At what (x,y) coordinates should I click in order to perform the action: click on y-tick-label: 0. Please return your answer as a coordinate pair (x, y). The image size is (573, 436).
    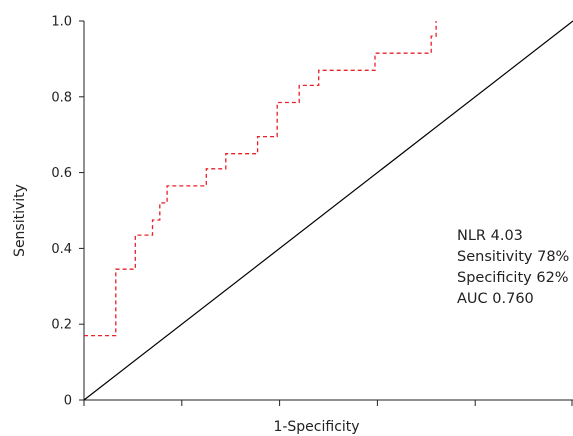
    Looking at the image, I should click on (68, 401).